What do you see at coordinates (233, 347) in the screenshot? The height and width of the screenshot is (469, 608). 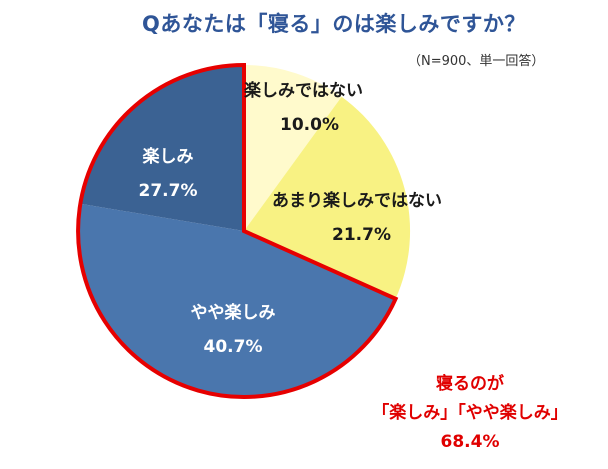 I see `label-somewhat-enjoy-value: 40.7%` at bounding box center [233, 347].